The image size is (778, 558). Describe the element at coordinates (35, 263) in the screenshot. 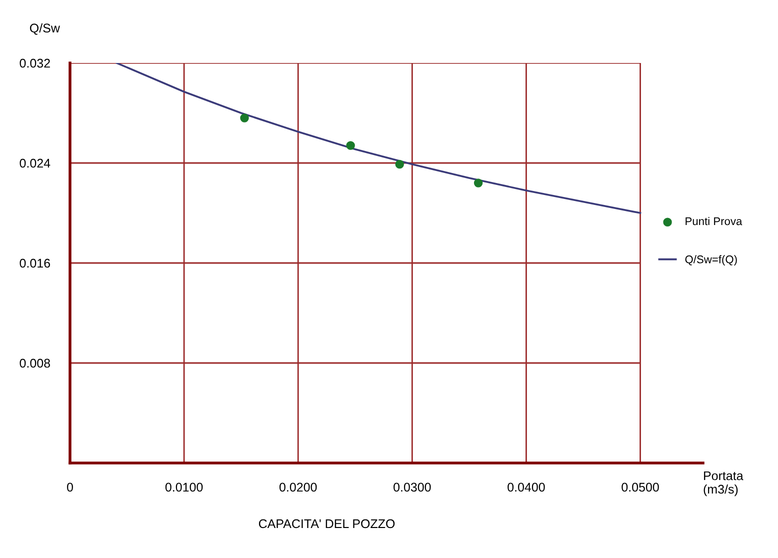

I see `y-tick-label: 0.016` at that location.